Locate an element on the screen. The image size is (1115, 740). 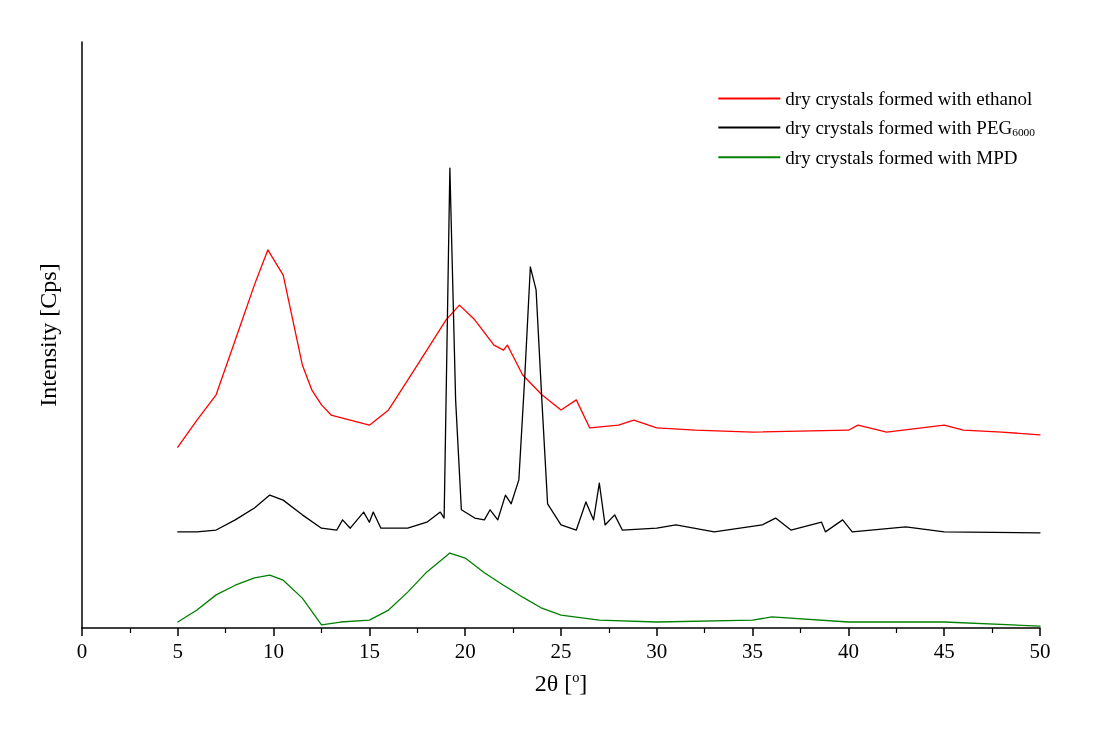
x-tick-label: 35 is located at coordinates (753, 650).